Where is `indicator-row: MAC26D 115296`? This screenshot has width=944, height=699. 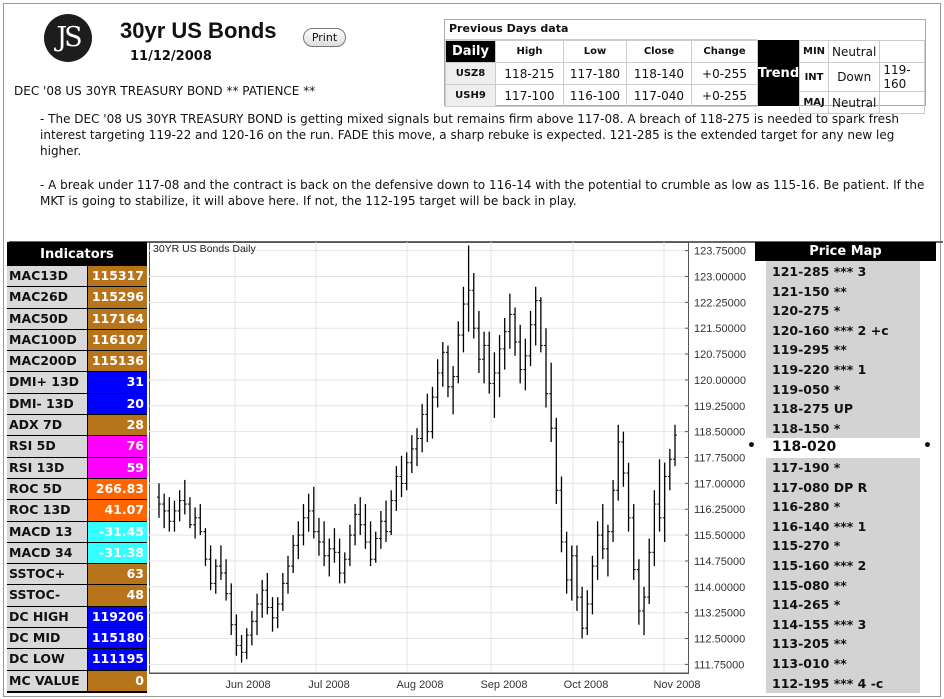 indicator-row: MAC26D 115296 is located at coordinates (77, 298).